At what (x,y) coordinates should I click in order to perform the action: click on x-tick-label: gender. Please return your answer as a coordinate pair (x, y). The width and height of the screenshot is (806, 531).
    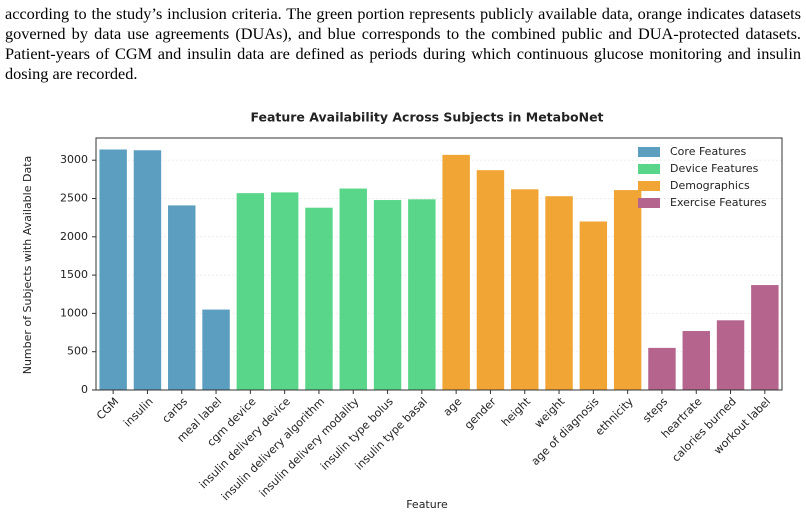
    Looking at the image, I should click on (480, 413).